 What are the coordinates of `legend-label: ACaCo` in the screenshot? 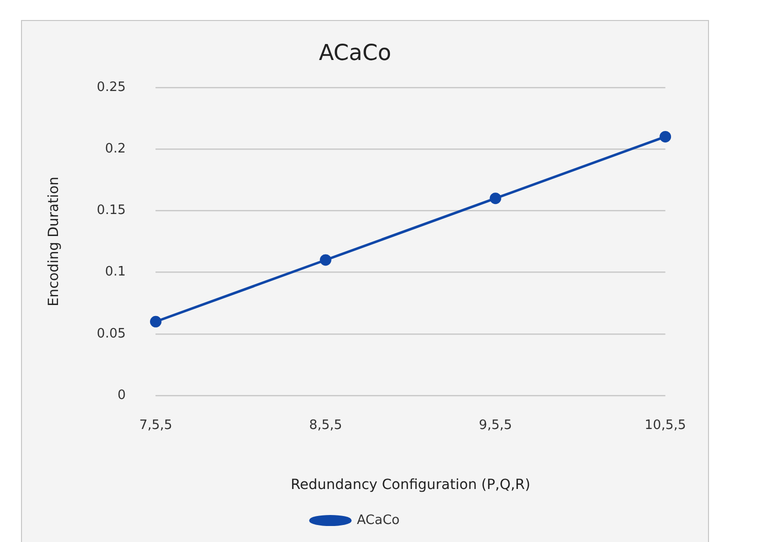 It's located at (378, 520).